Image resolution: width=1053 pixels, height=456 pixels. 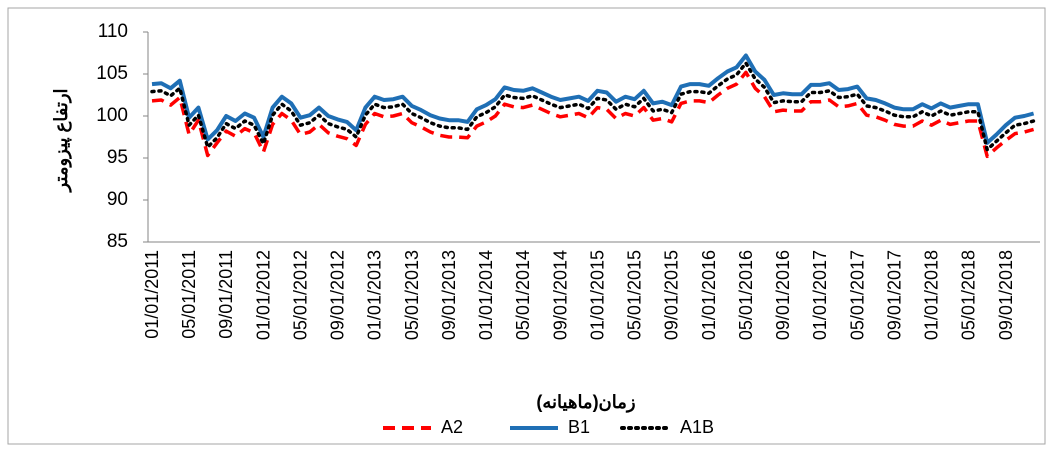 I want to click on y-tick-label: 85, so click(x=117, y=241).